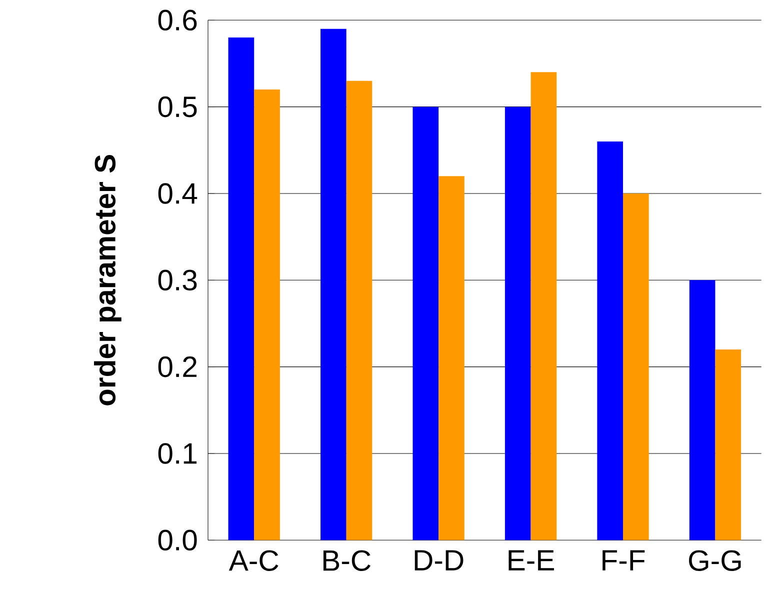 The image size is (767, 600). Describe the element at coordinates (177, 107) in the screenshot. I see `y-tick-label: 0.5` at that location.